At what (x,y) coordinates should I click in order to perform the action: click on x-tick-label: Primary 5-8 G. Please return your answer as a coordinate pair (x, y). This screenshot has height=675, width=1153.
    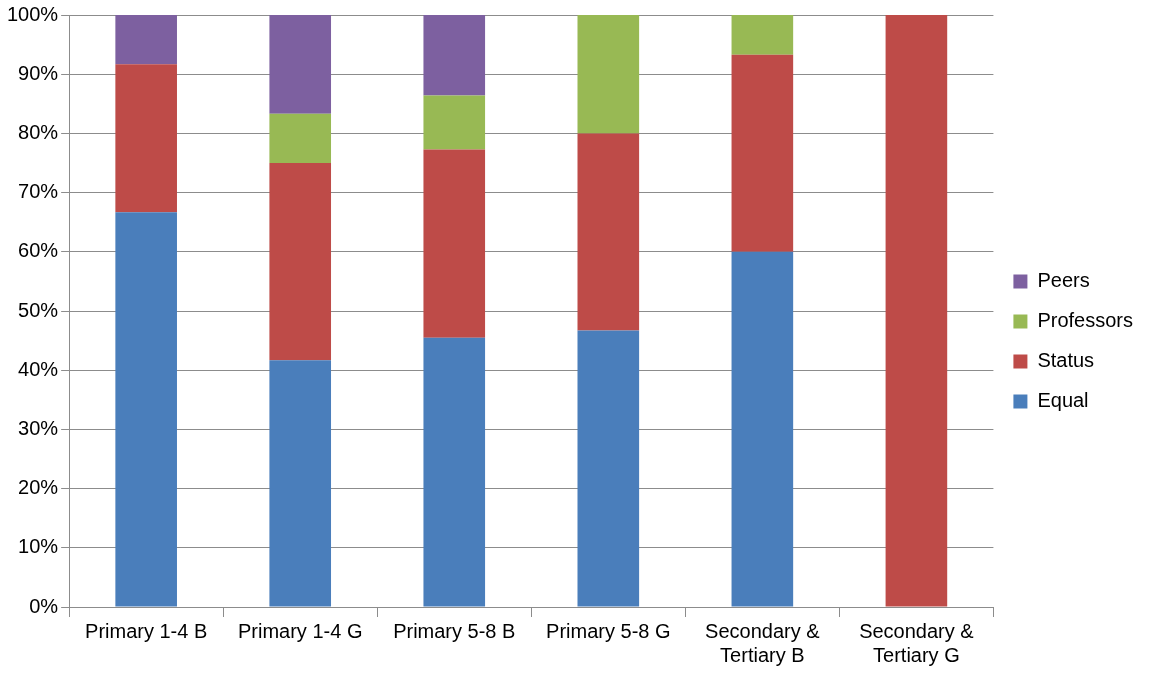
    Looking at the image, I should click on (608, 630).